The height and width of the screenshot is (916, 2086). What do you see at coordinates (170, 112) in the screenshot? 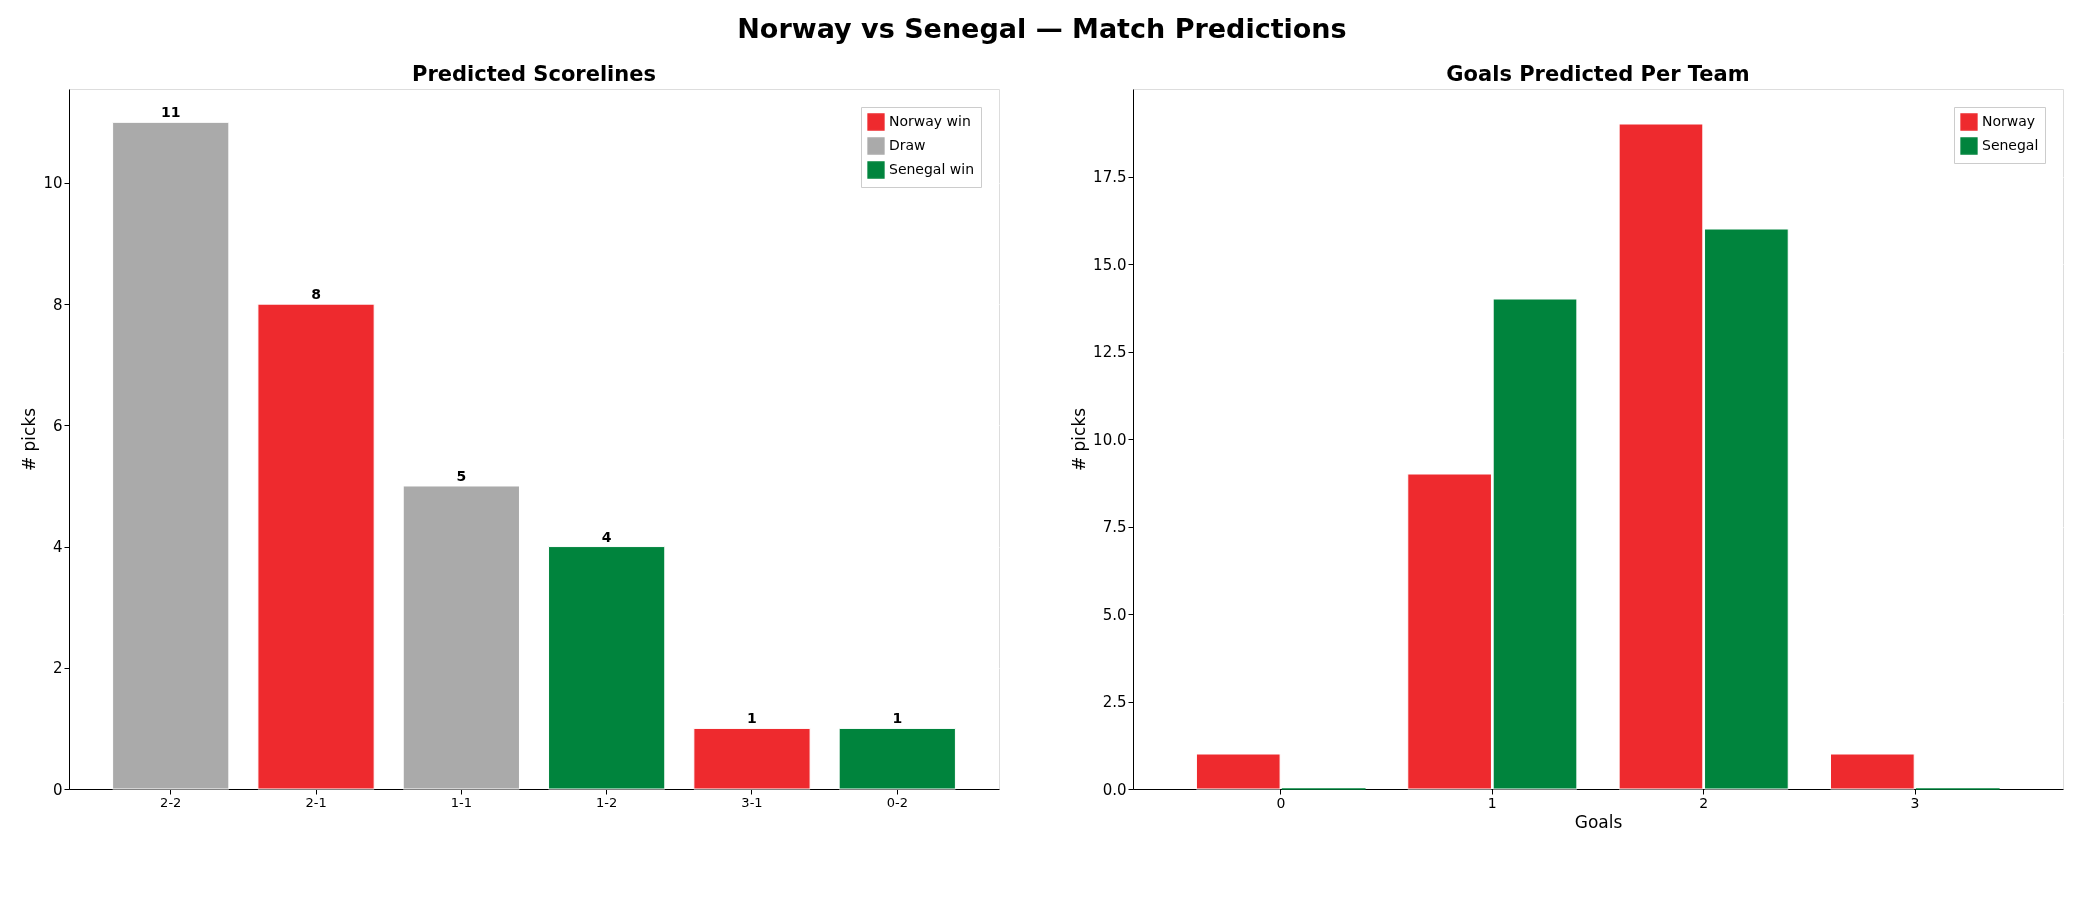
I see `data-label: 11` at bounding box center [170, 112].